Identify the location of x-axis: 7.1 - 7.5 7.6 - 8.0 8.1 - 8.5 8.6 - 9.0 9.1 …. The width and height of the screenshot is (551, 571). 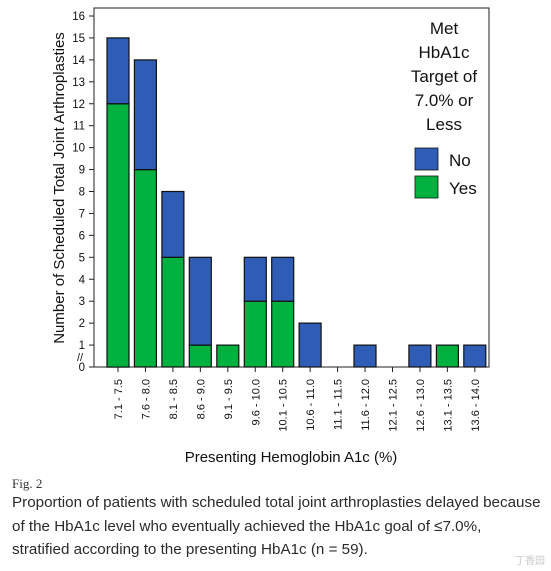
(297, 399).